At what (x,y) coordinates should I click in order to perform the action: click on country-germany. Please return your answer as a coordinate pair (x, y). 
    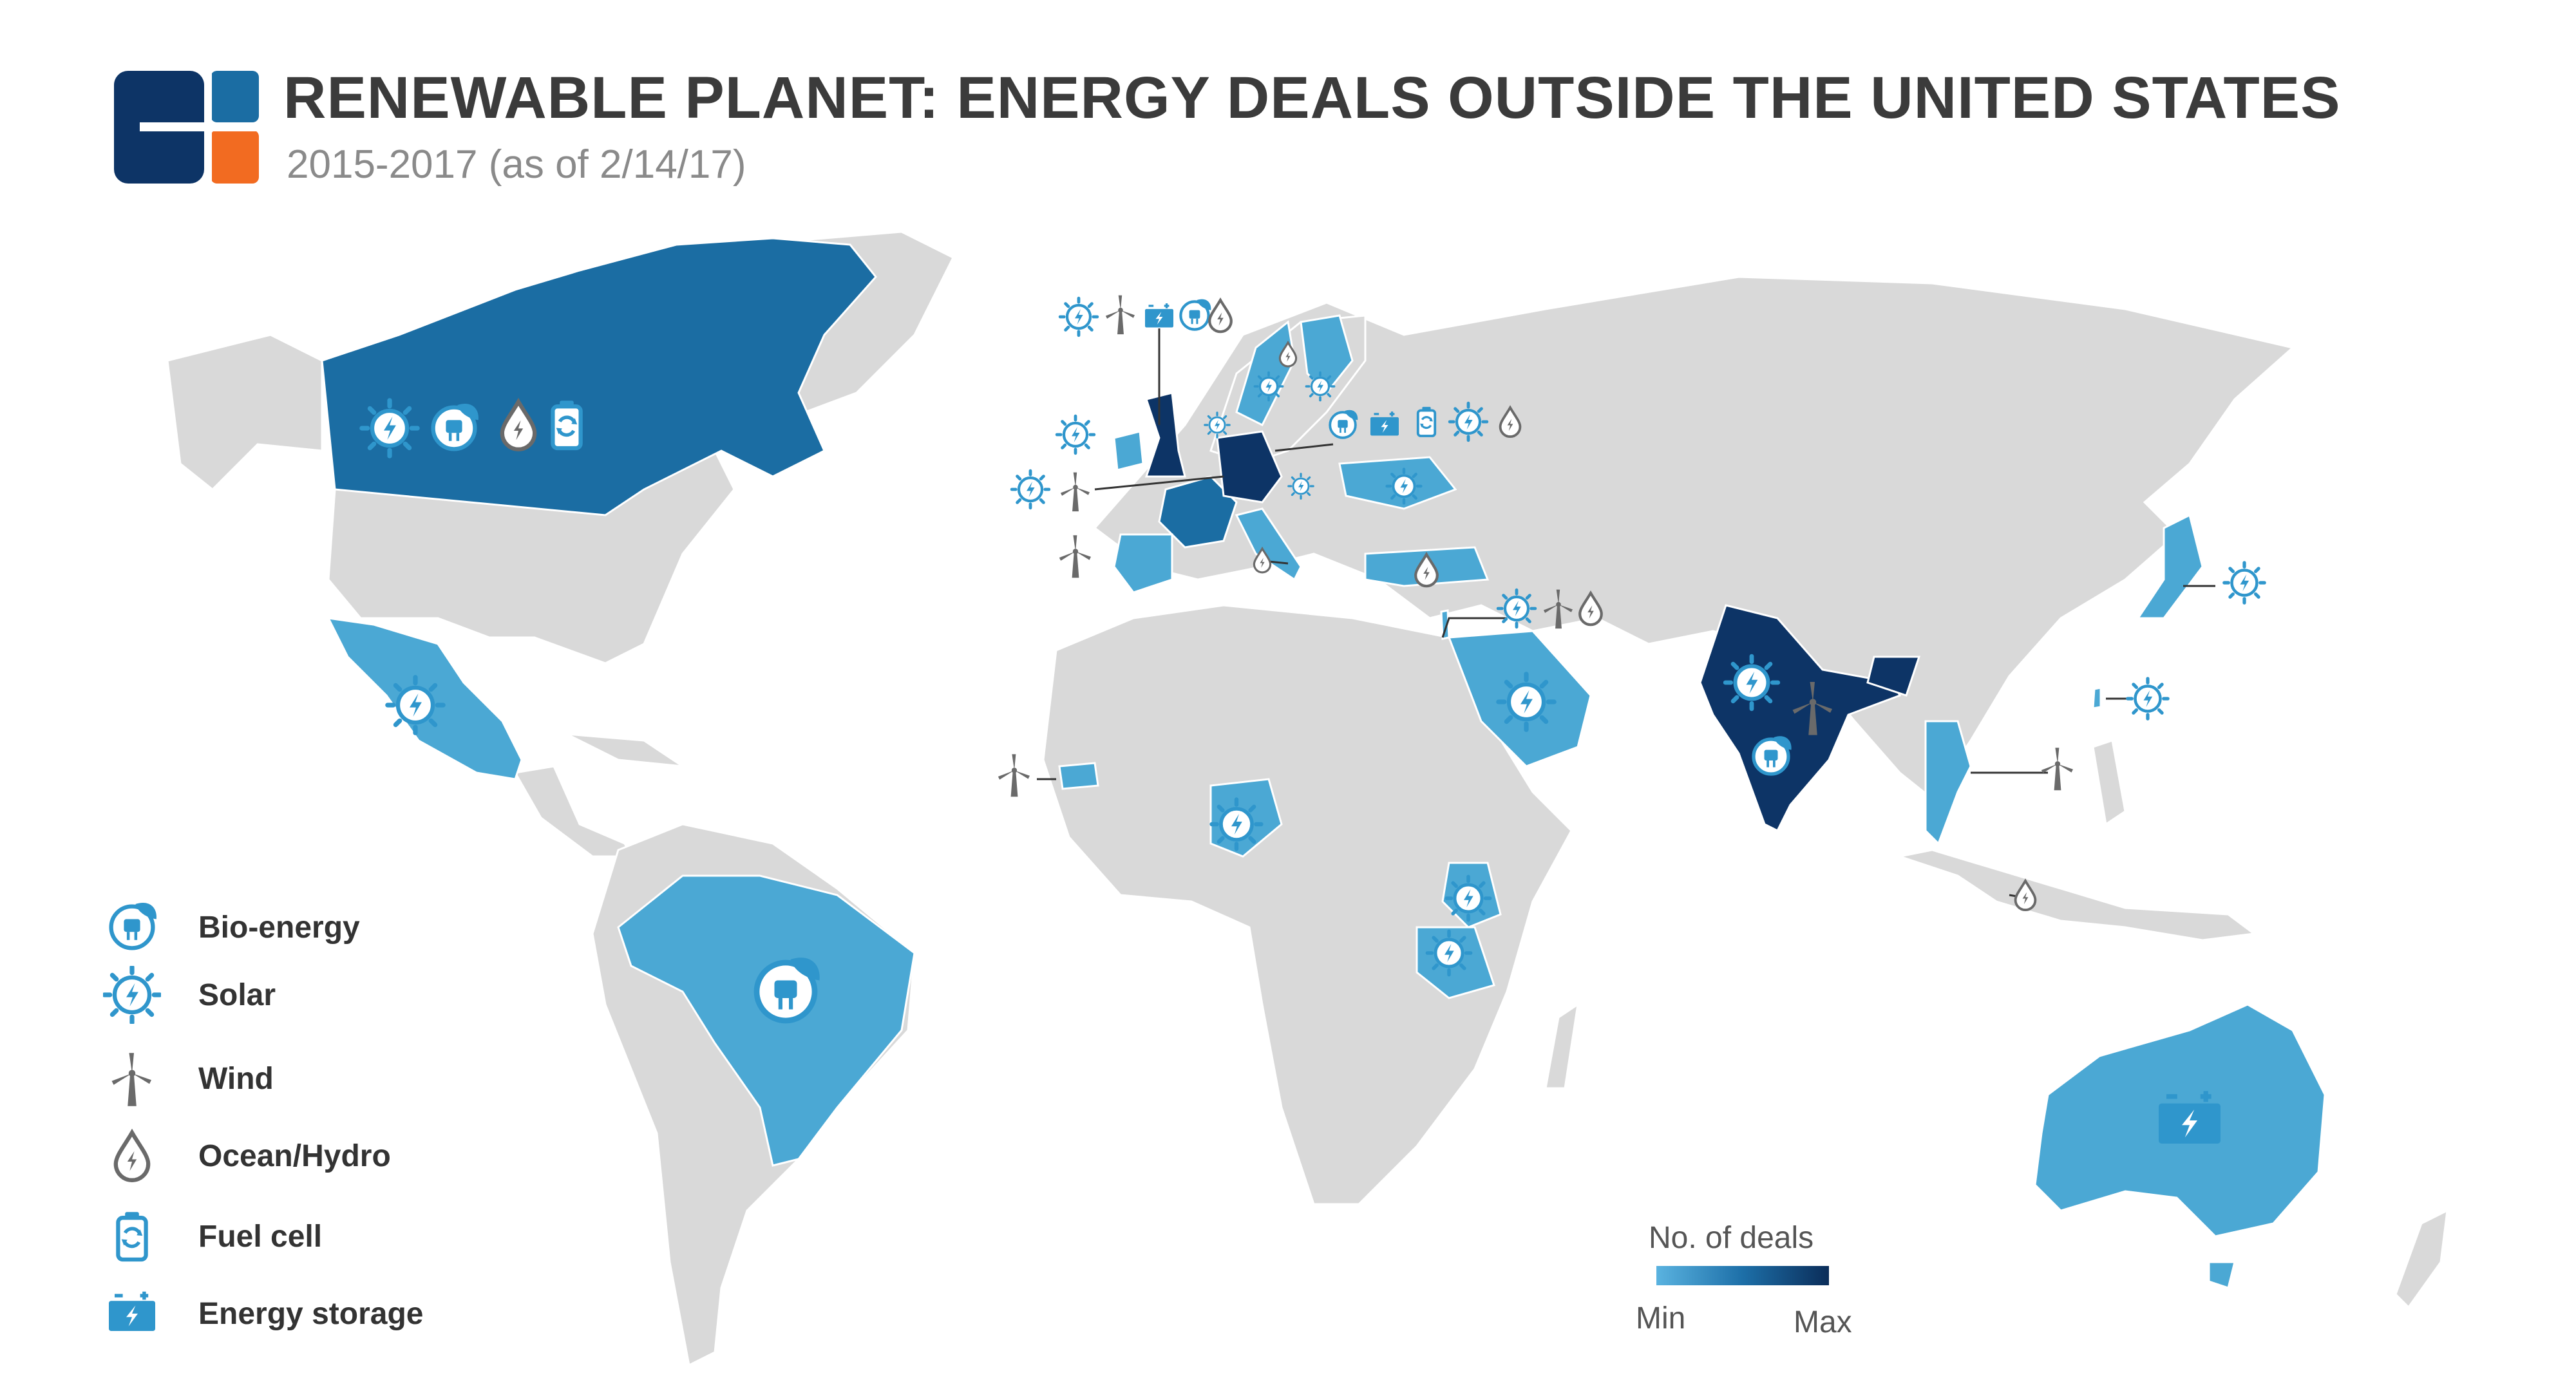
    Looking at the image, I should click on (1250, 467).